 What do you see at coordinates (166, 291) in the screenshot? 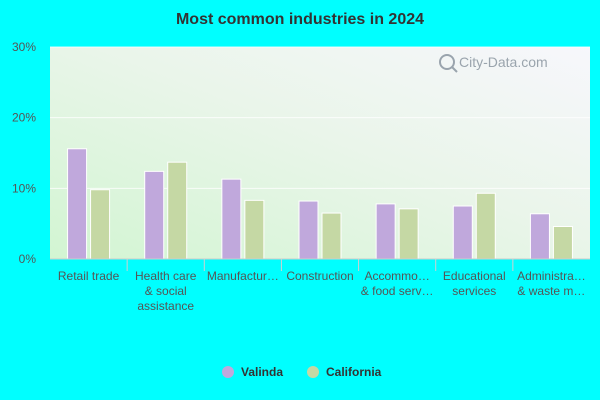
I see `x-category-label: Health care & social assistance` at bounding box center [166, 291].